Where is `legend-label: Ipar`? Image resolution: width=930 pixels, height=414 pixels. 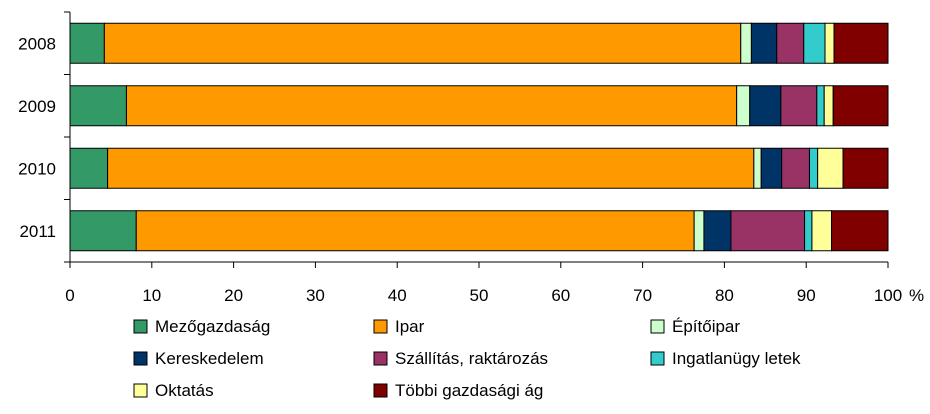 legend-label: Ipar is located at coordinates (410, 326).